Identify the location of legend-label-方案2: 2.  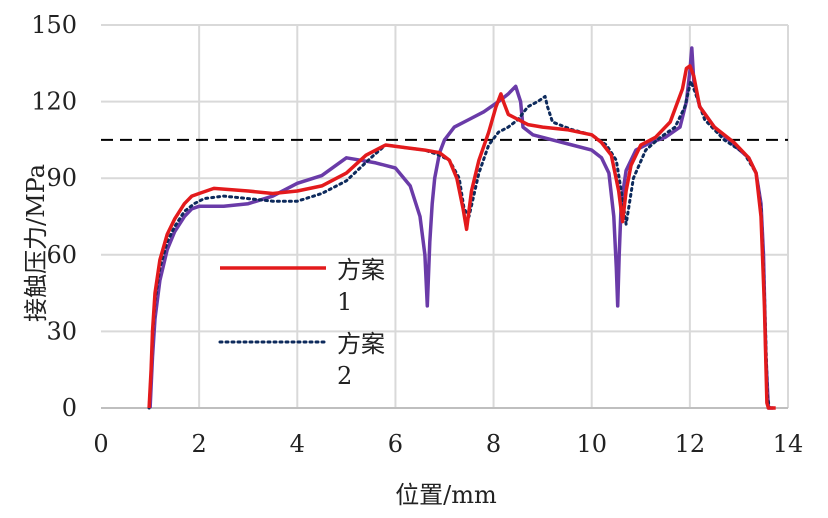
(344, 376).